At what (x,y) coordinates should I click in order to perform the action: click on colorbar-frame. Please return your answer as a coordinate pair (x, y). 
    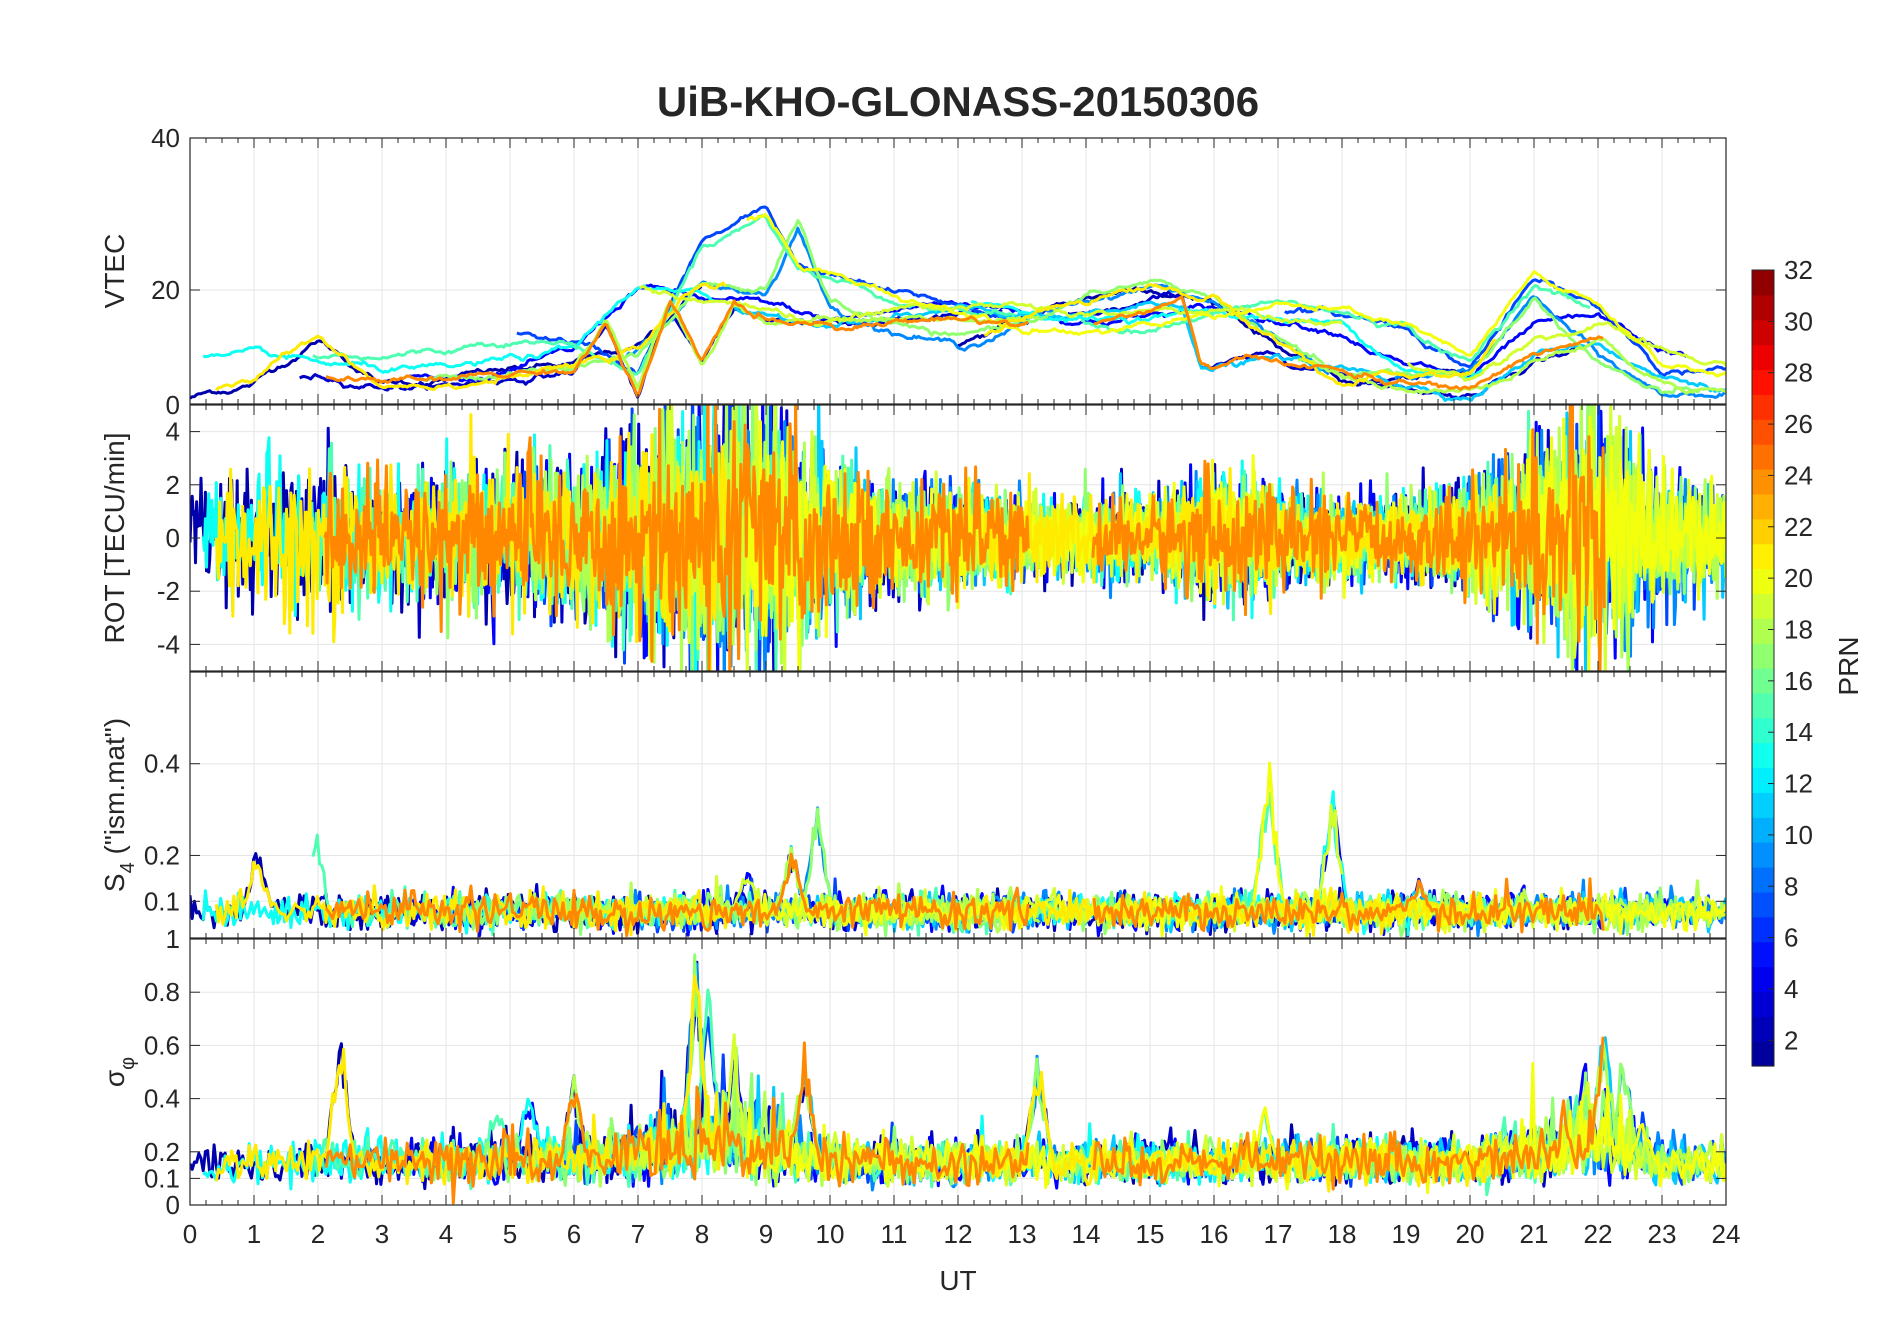
    Looking at the image, I should click on (1763, 668).